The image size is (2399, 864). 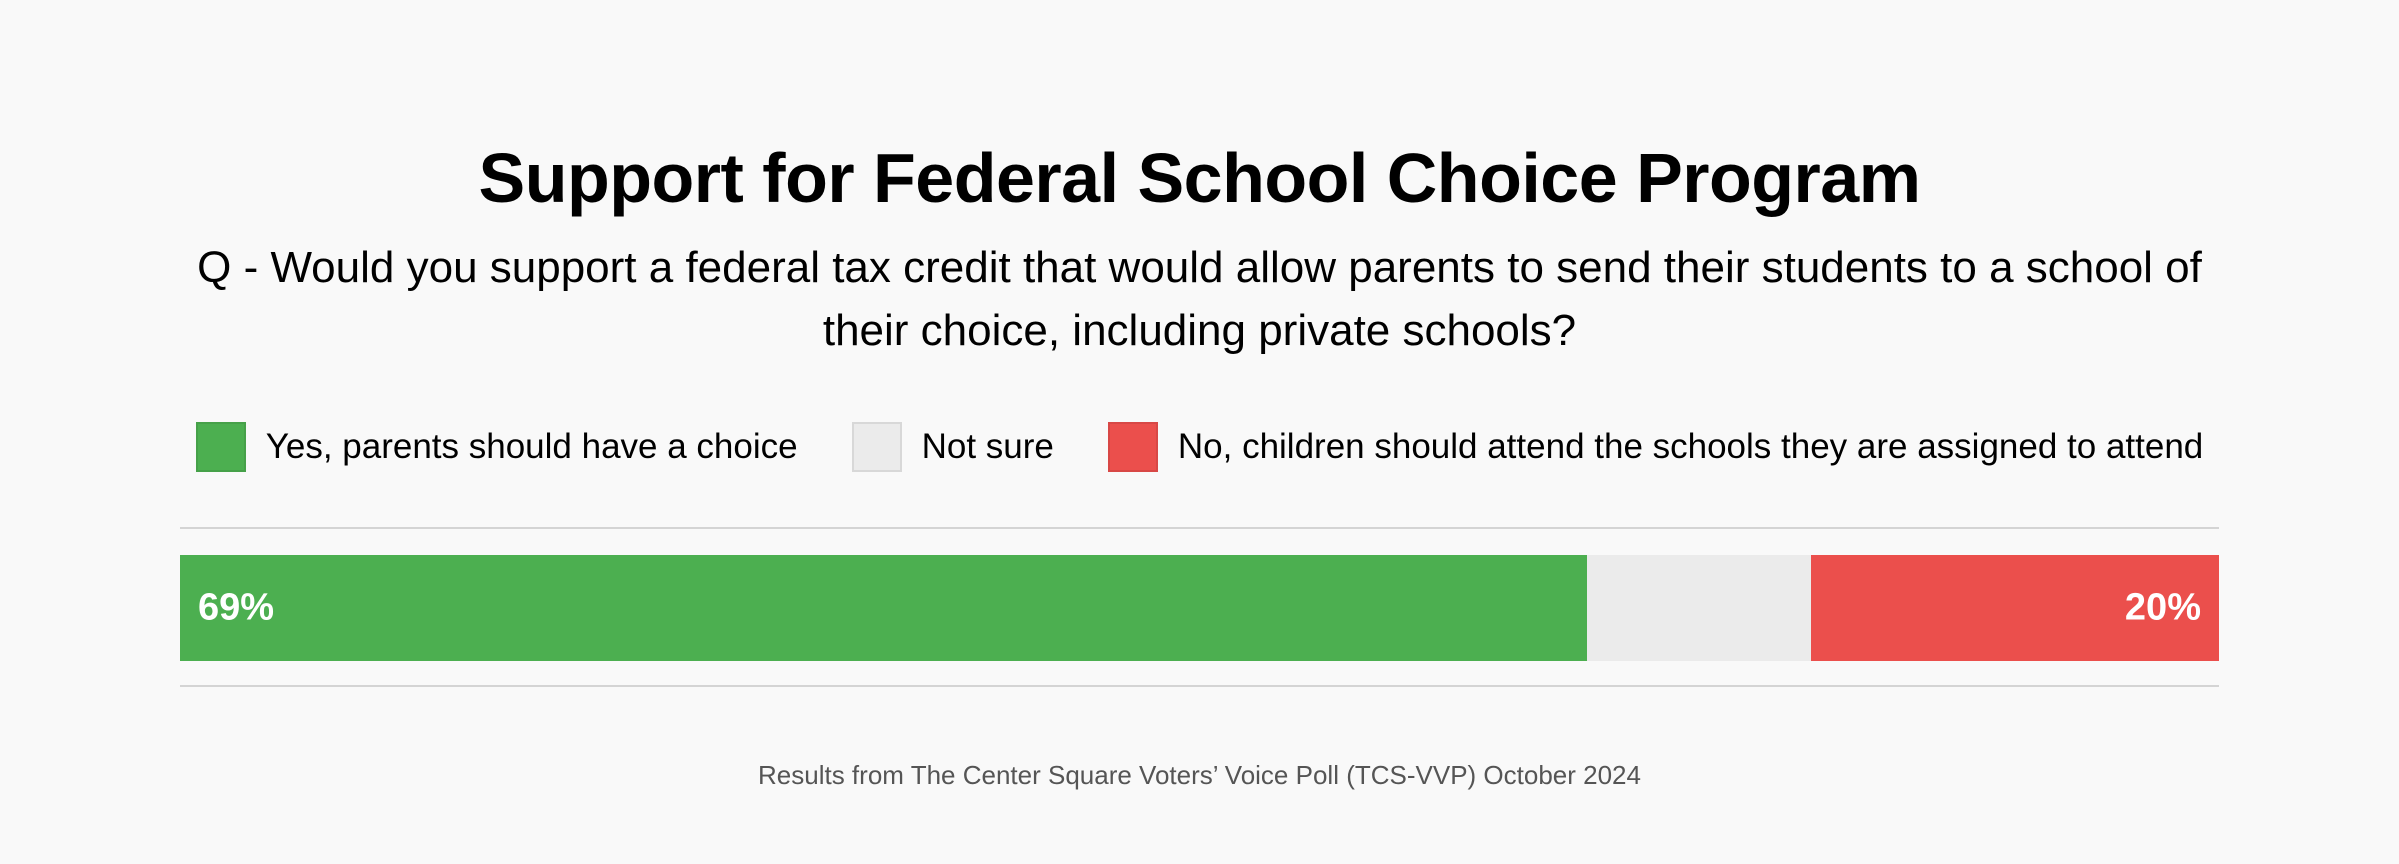 I want to click on bar-segment, so click(x=1699, y=608).